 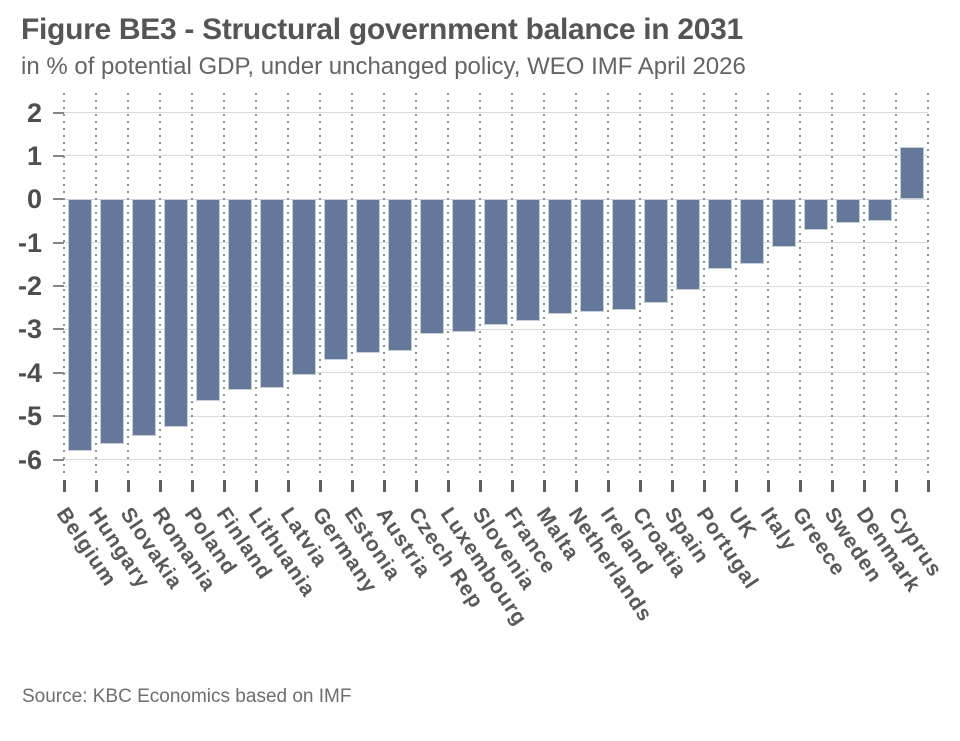 I want to click on bar-uk, so click(x=752, y=232).